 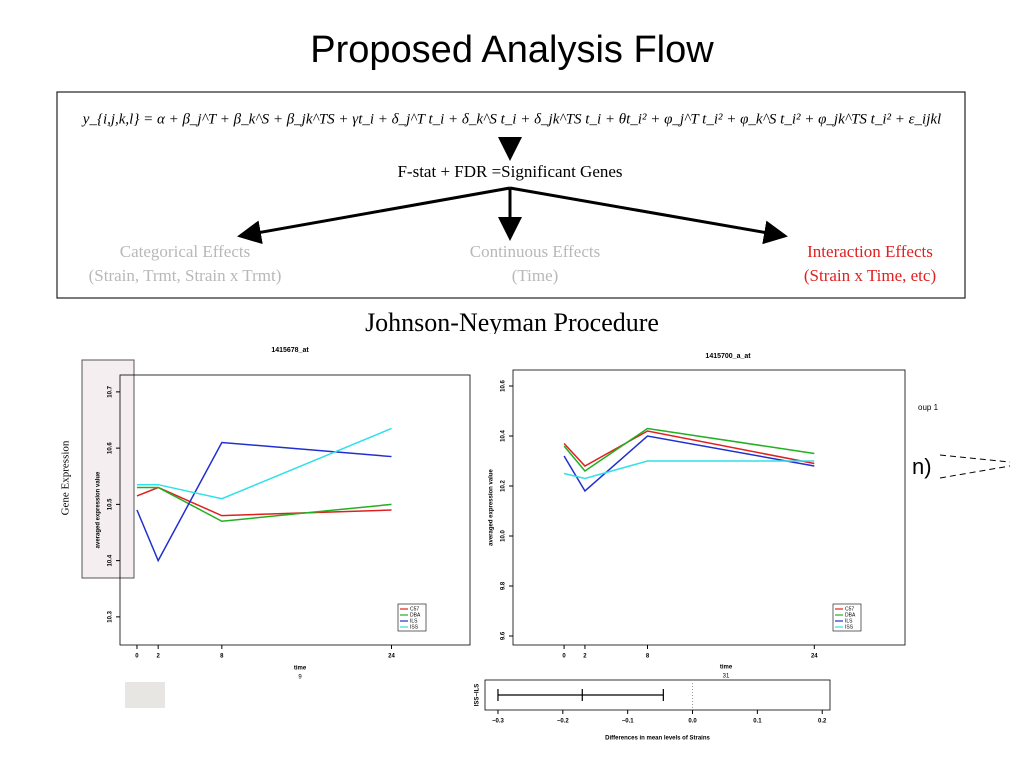 What do you see at coordinates (922, 466) in the screenshot?
I see `fragment: n)` at bounding box center [922, 466].